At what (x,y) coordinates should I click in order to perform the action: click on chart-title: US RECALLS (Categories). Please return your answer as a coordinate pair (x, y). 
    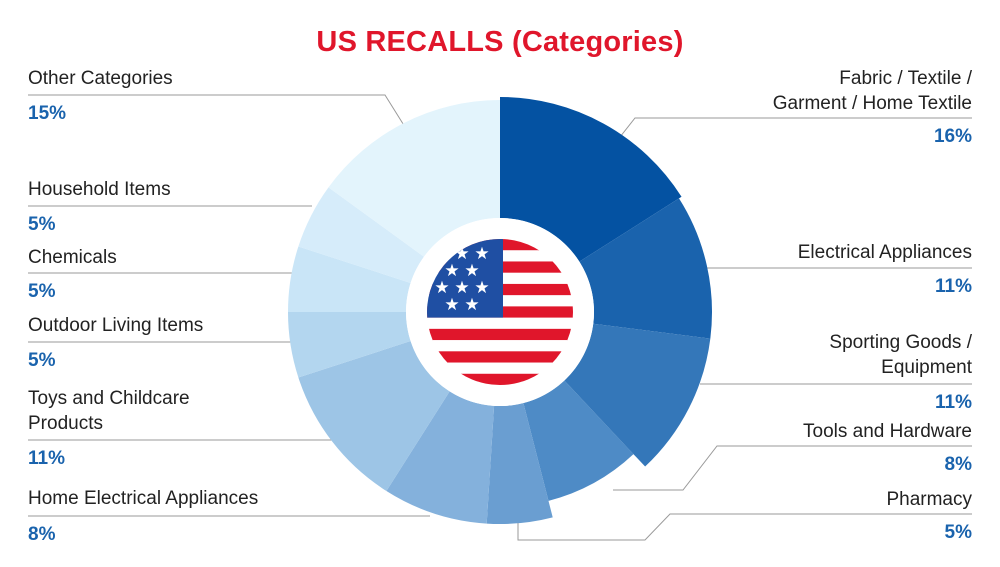
    Looking at the image, I should click on (500, 42).